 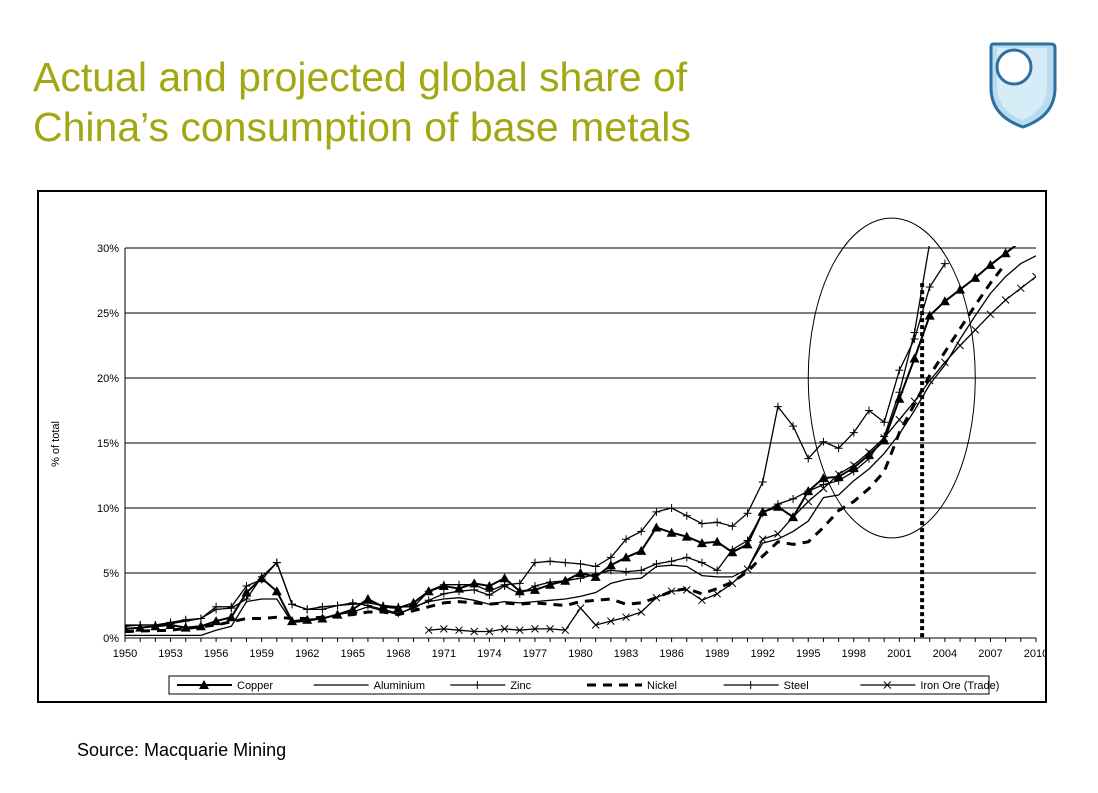 I want to click on legend-item: Steel, so click(x=766, y=686).